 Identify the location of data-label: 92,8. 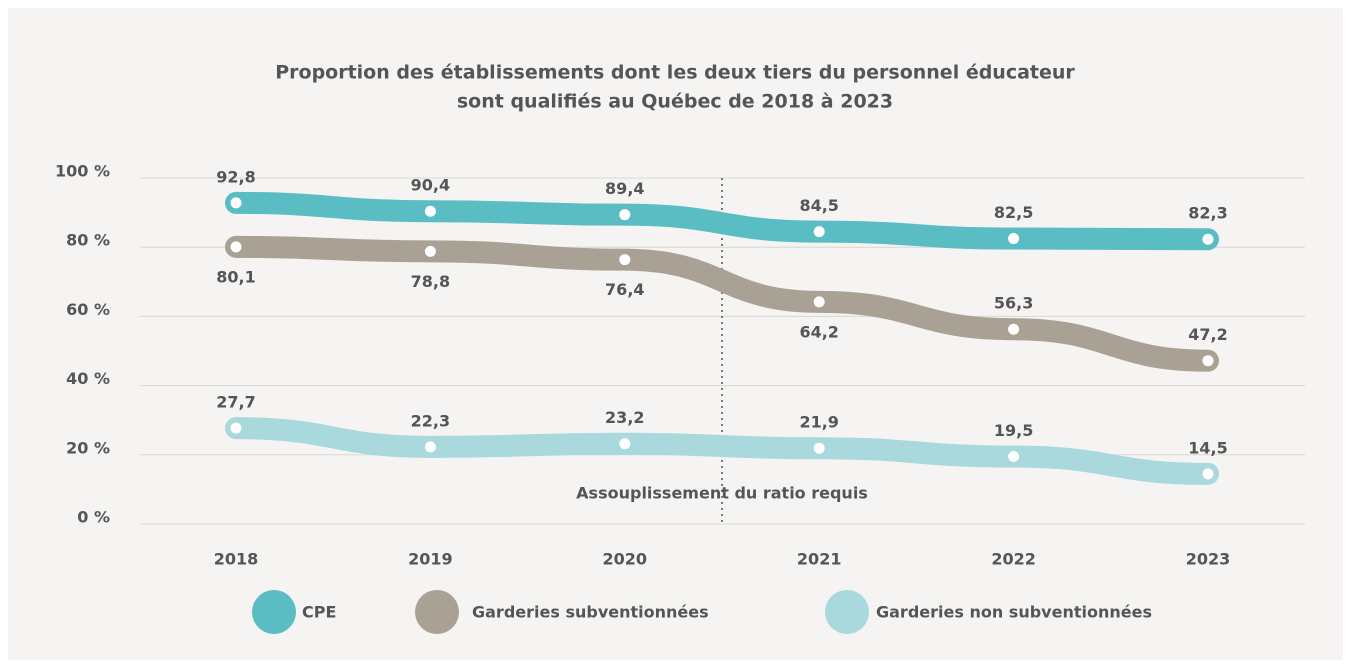
(235, 176).